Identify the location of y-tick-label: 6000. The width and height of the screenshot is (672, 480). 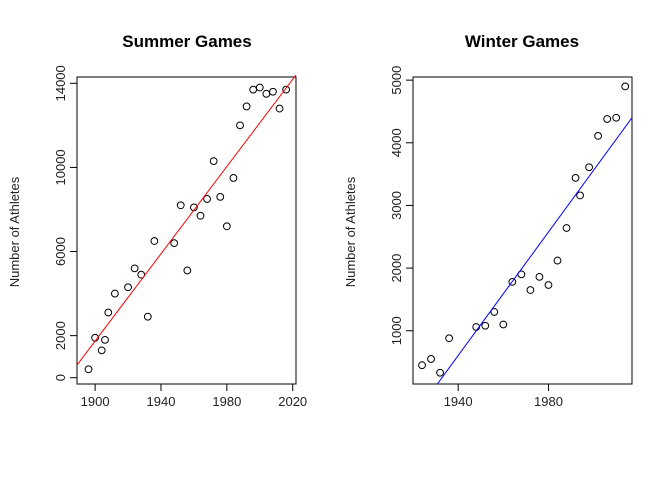
(60, 251).